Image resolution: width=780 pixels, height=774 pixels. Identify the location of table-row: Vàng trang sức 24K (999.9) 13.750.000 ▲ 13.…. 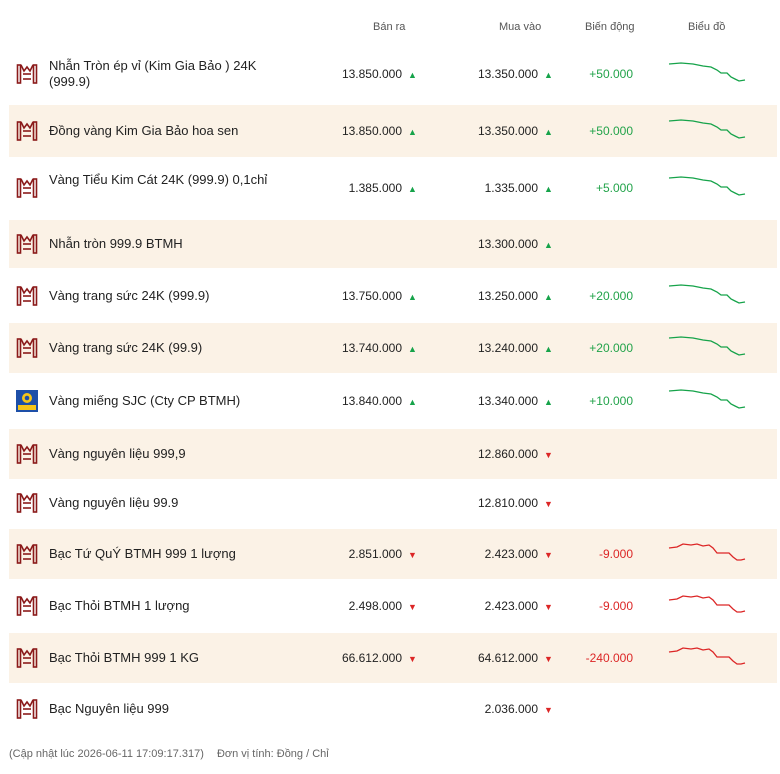
(393, 296).